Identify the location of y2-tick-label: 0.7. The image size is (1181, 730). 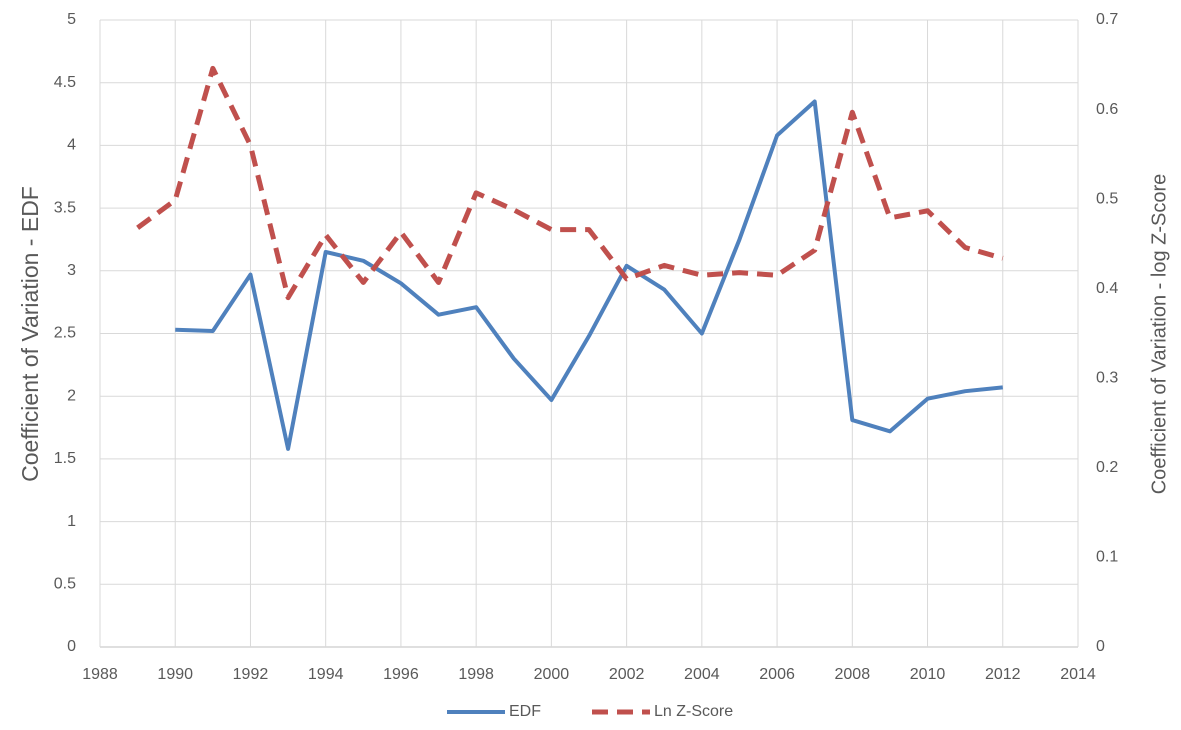
(1107, 19).